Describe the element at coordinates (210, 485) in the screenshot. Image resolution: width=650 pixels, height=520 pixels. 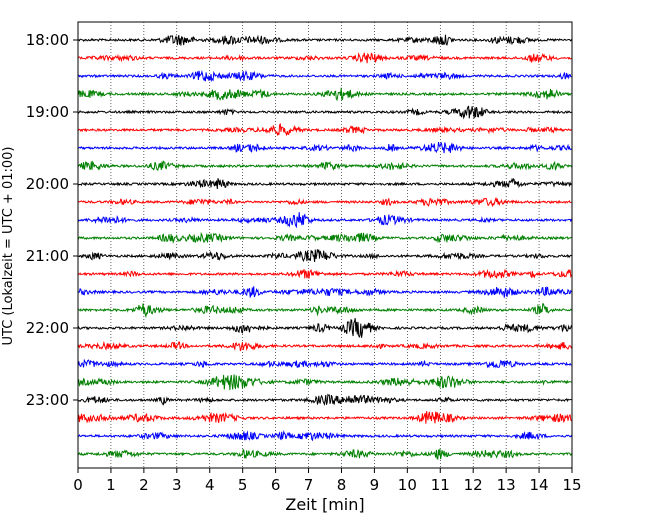
I see `x-tick-label: 4` at that location.